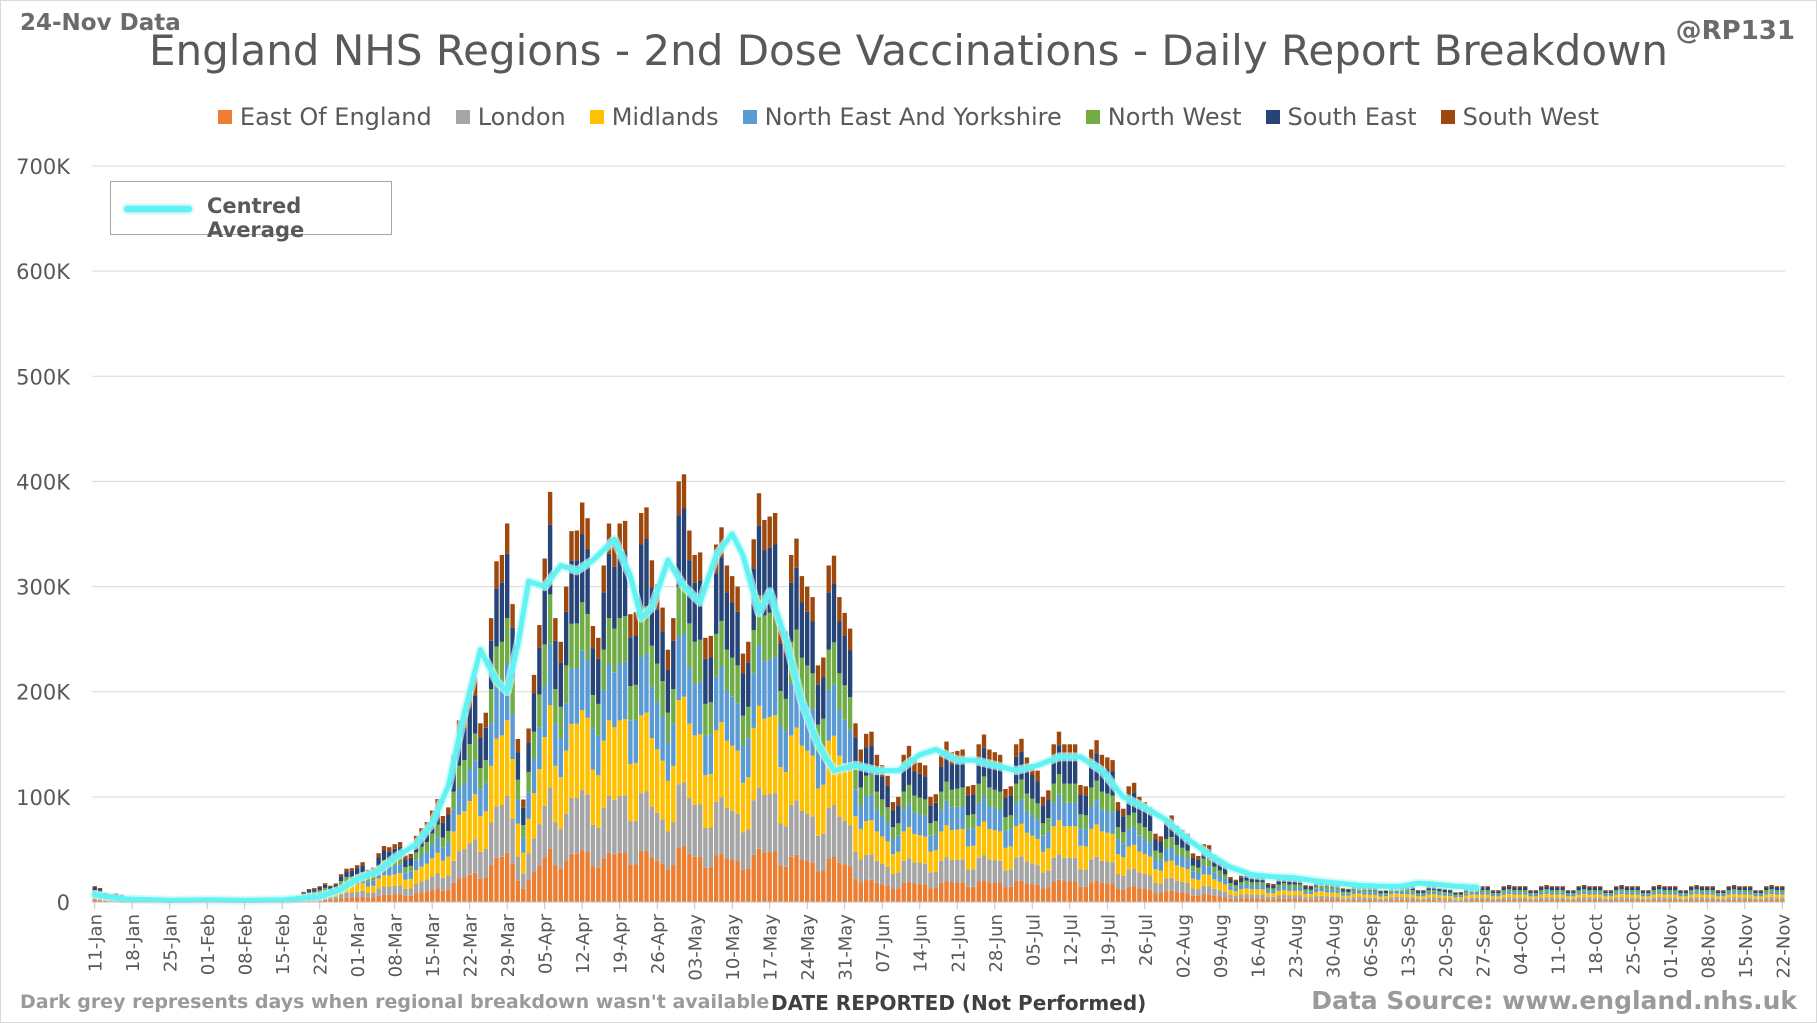 This screenshot has height=1023, width=1817. I want to click on legend-label: Midlands, so click(665, 117).